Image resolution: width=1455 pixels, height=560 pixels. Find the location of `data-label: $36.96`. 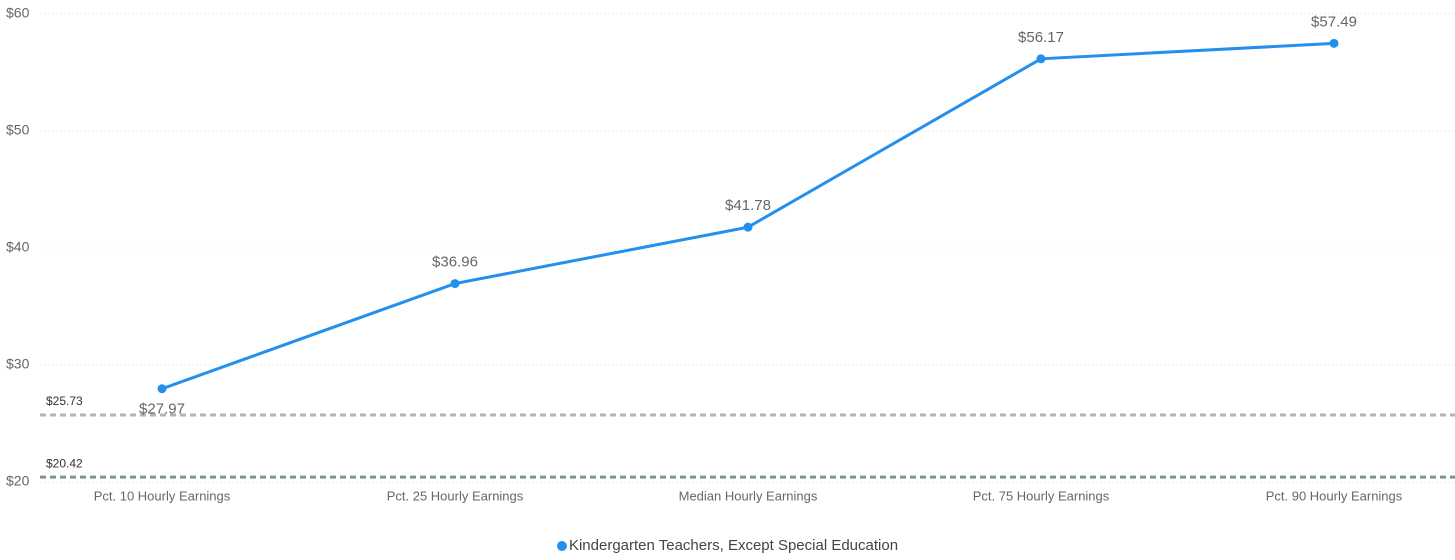

data-label: $36.96 is located at coordinates (455, 262).